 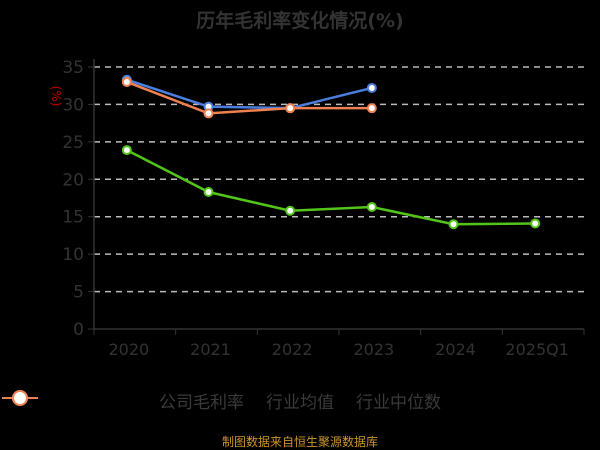 I want to click on x-tick-label: 2024, so click(x=455, y=349).